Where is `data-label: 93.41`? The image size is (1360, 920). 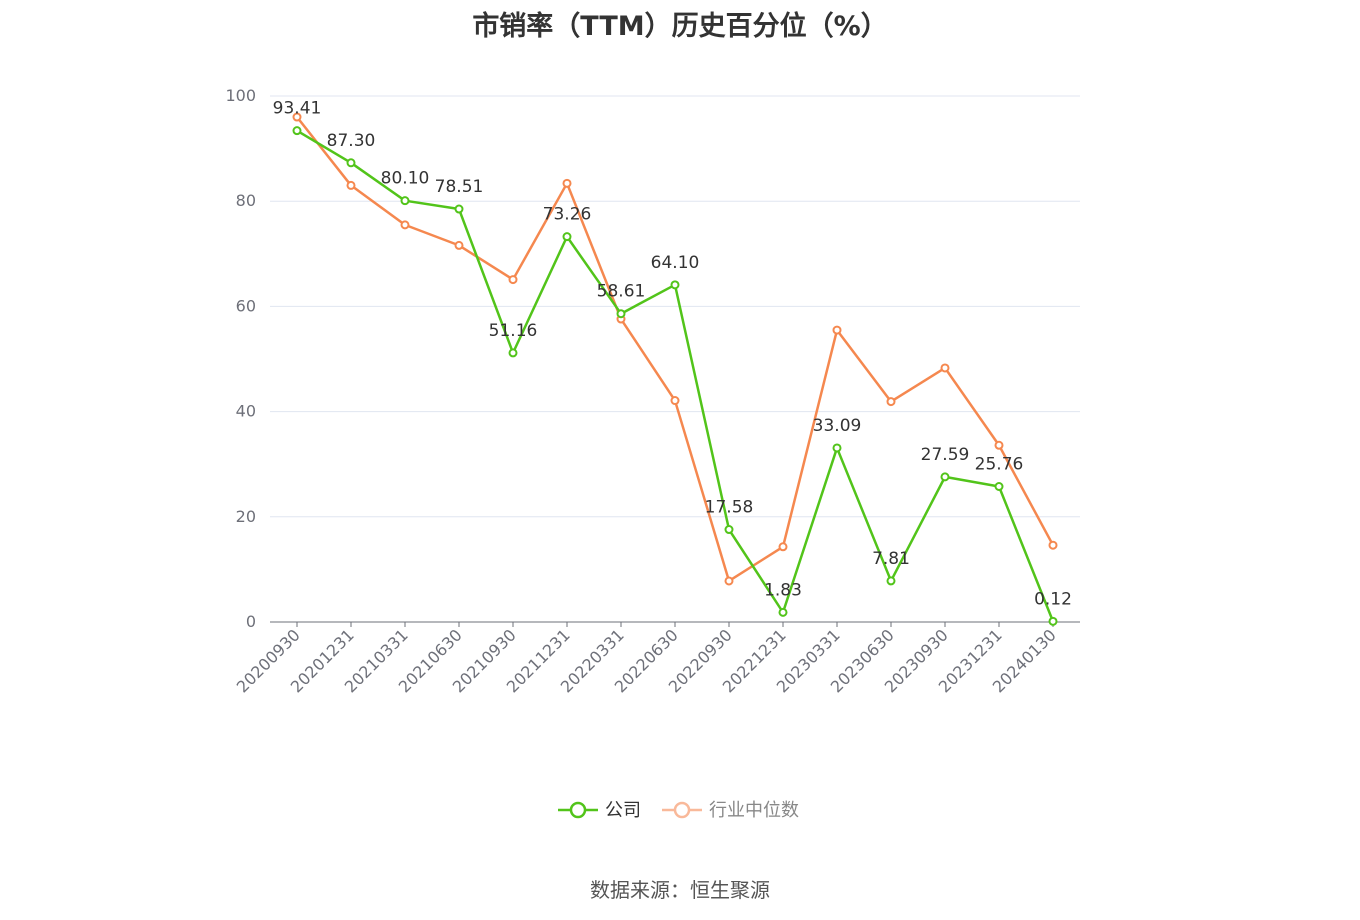 data-label: 93.41 is located at coordinates (297, 109).